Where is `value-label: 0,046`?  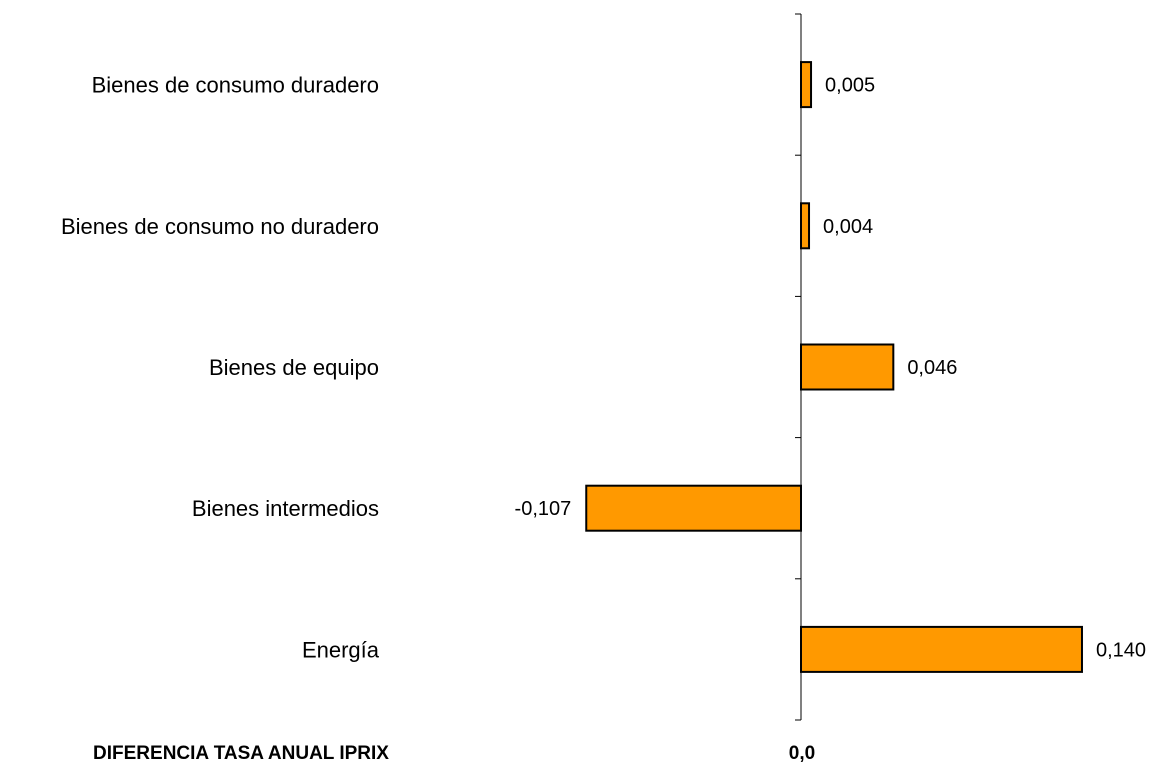
value-label: 0,046 is located at coordinates (932, 368).